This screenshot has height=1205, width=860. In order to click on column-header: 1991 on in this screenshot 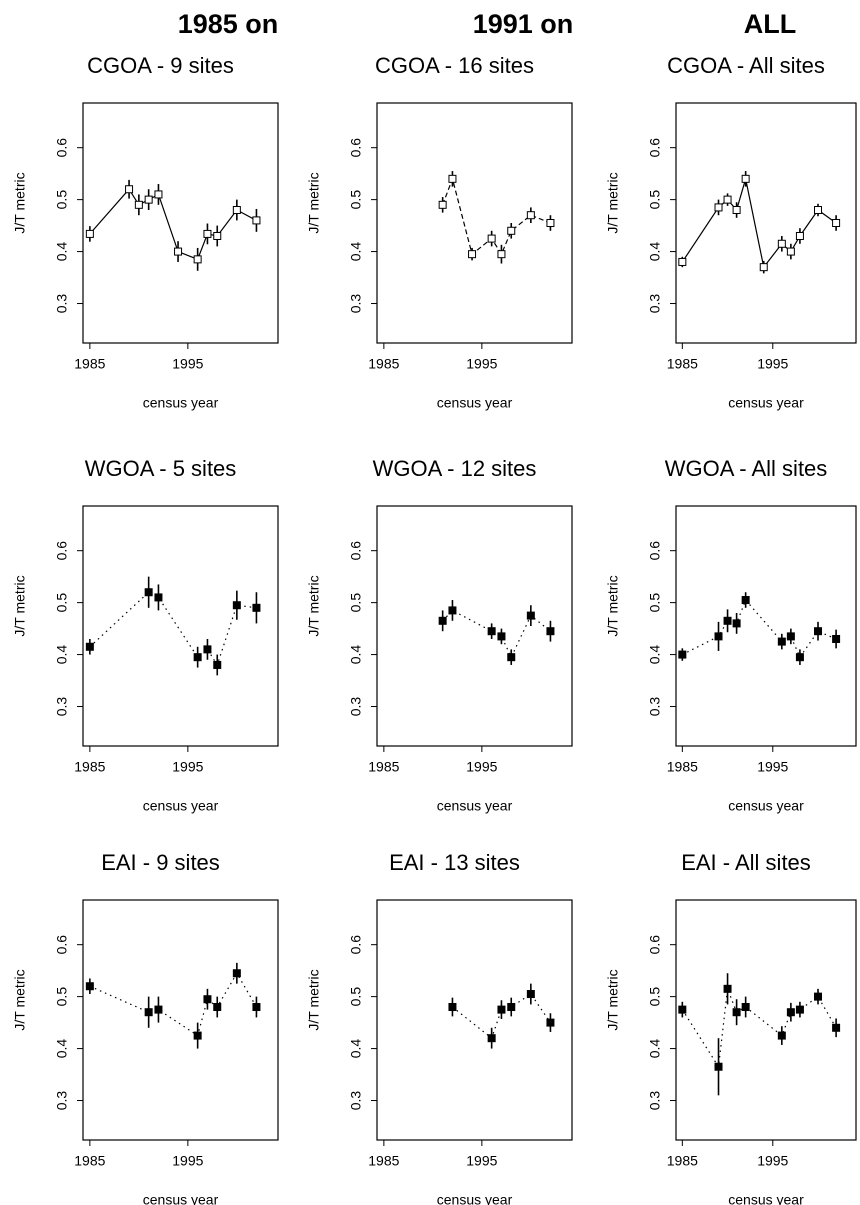, I will do `click(523, 24)`.